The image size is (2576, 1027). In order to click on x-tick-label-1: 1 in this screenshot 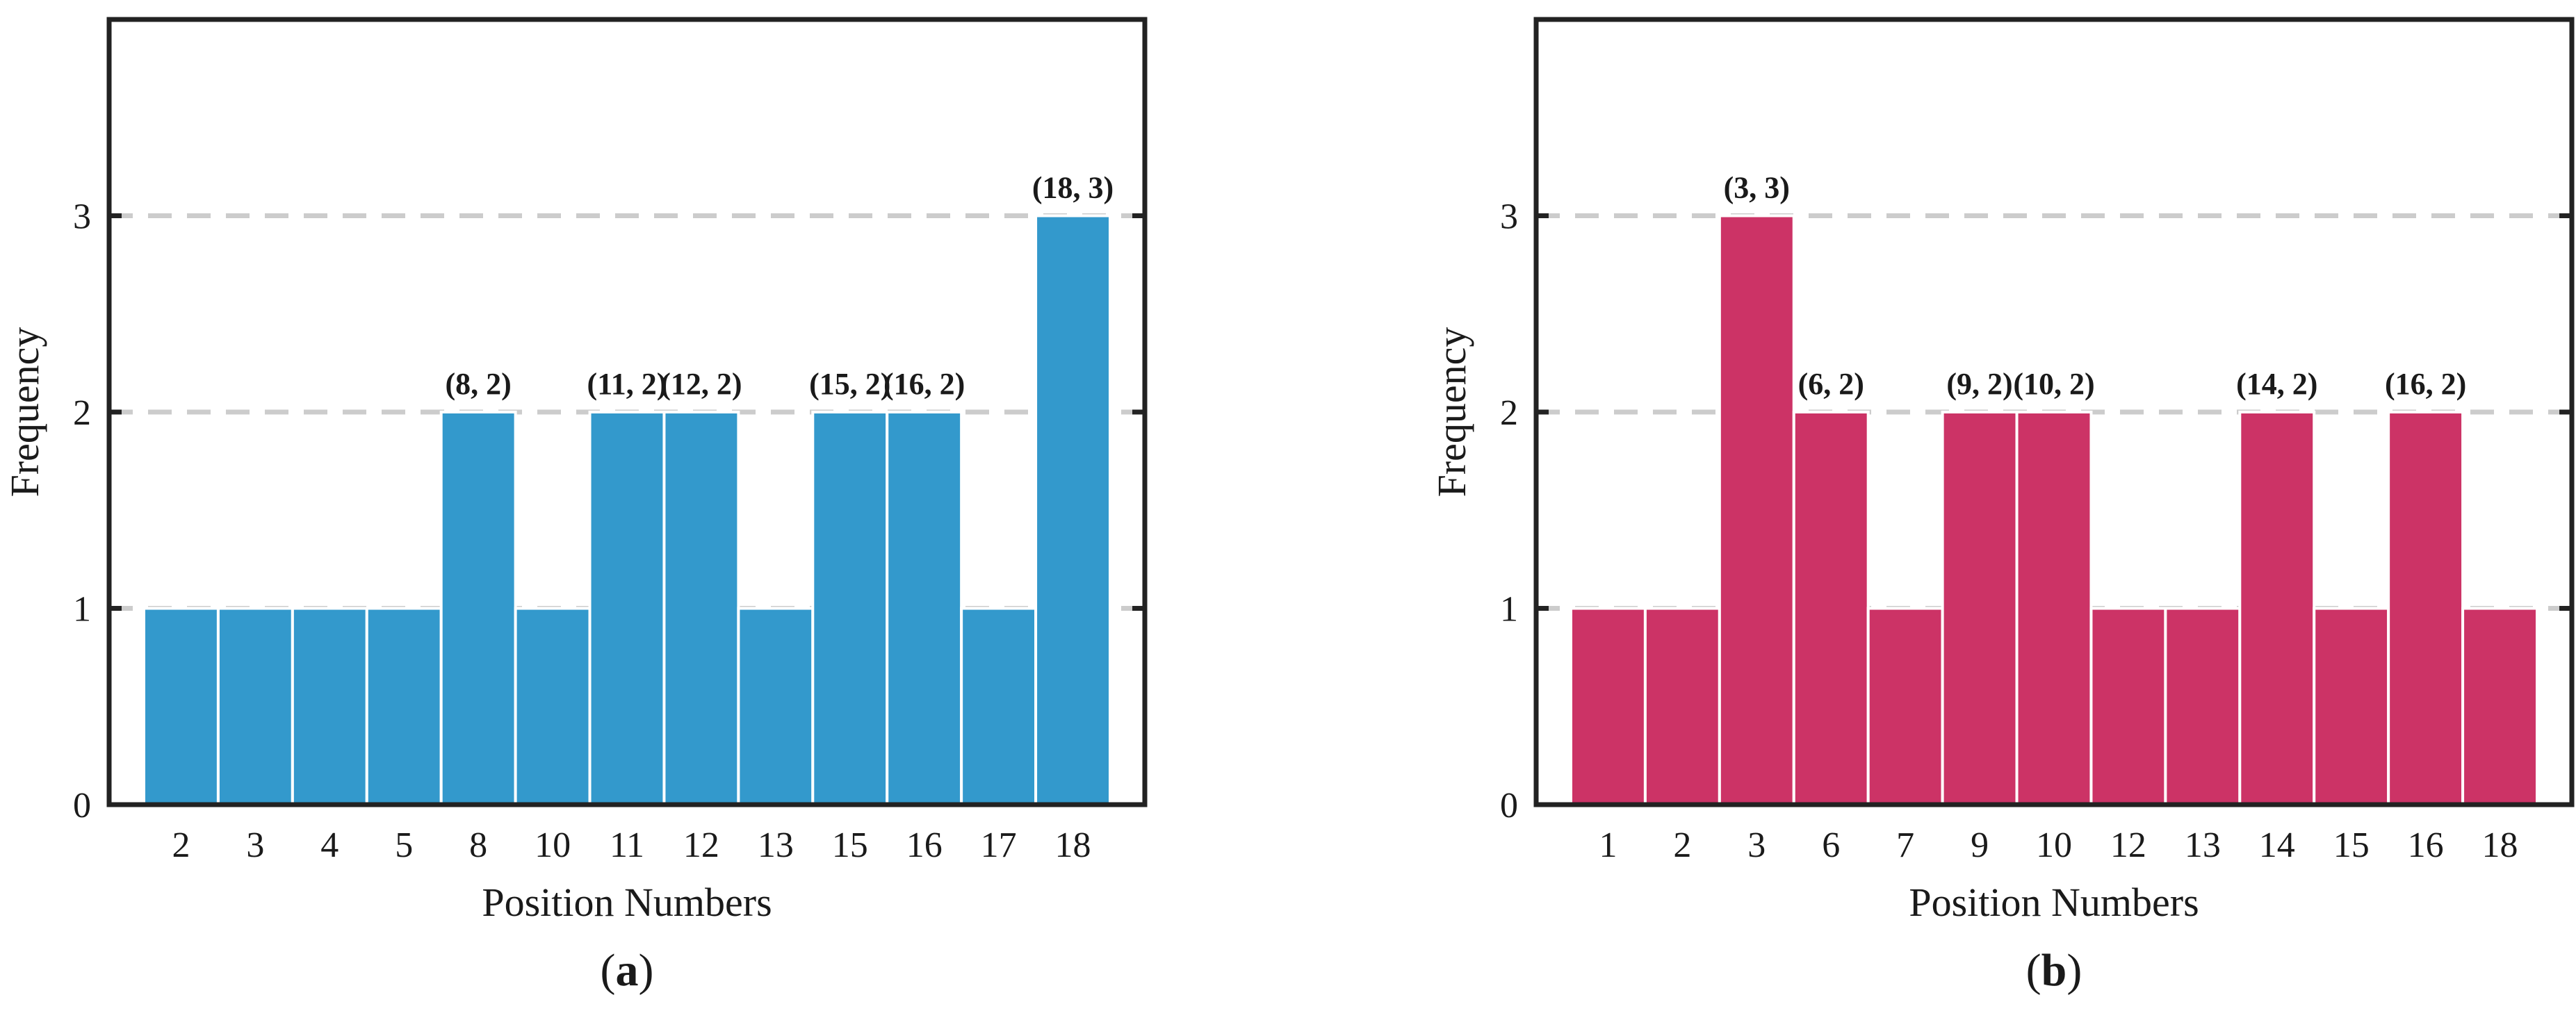, I will do `click(1608, 845)`.